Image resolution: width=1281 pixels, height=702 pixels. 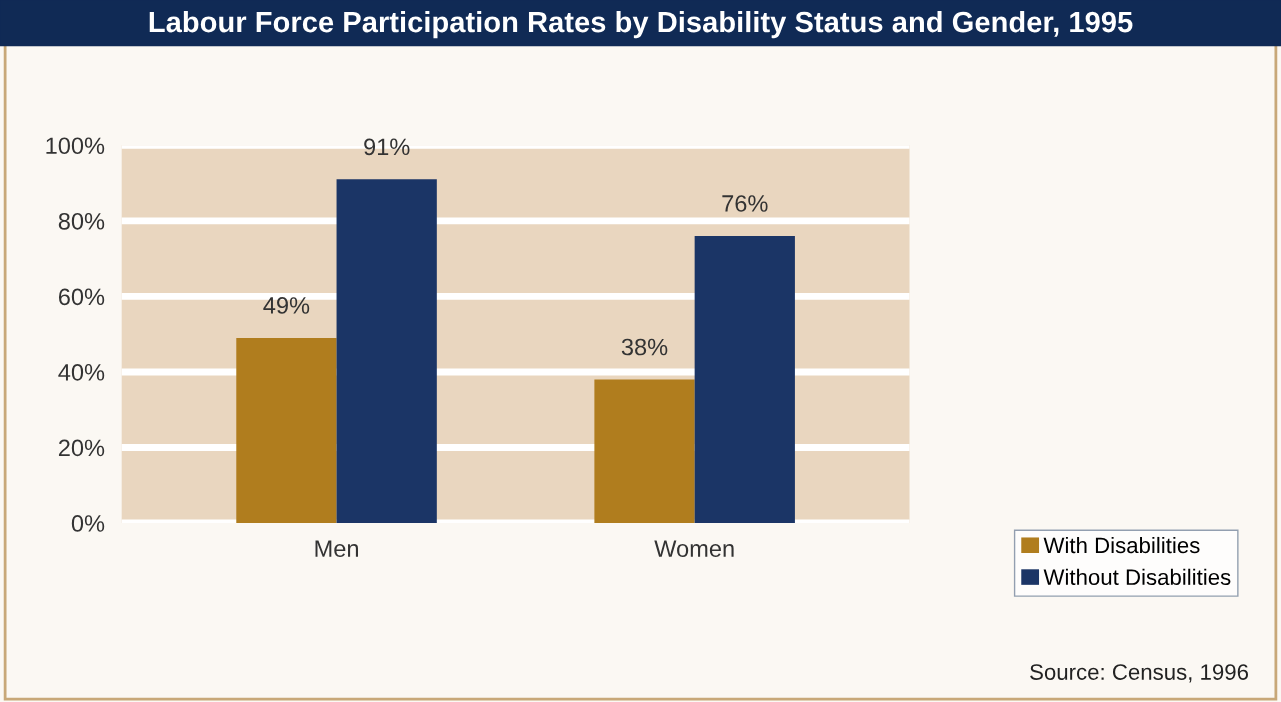 What do you see at coordinates (1137, 577) in the screenshot?
I see `legend-label: Without Disabilities` at bounding box center [1137, 577].